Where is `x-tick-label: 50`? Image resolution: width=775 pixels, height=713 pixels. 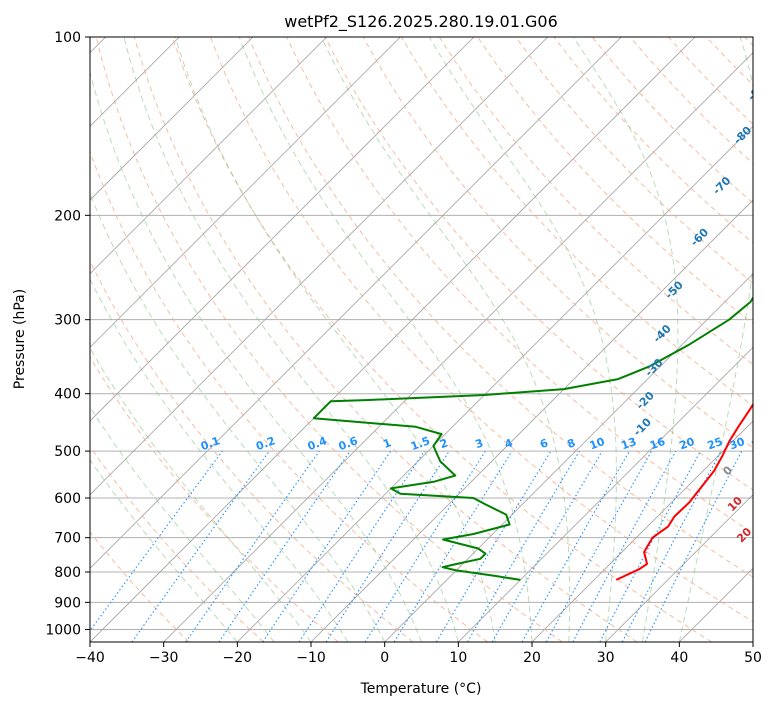 x-tick-label: 50 is located at coordinates (753, 658).